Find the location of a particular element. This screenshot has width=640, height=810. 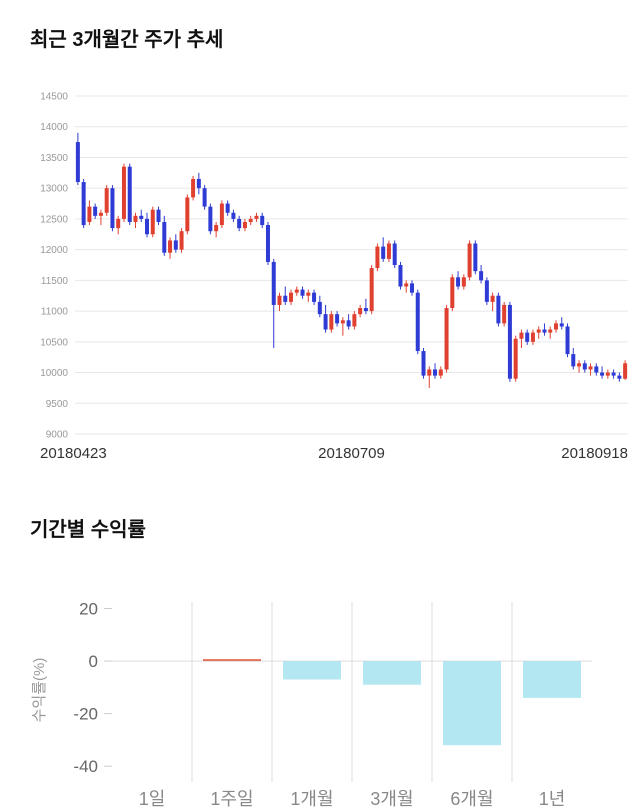

y-tick-label: 20 is located at coordinates (88, 609).